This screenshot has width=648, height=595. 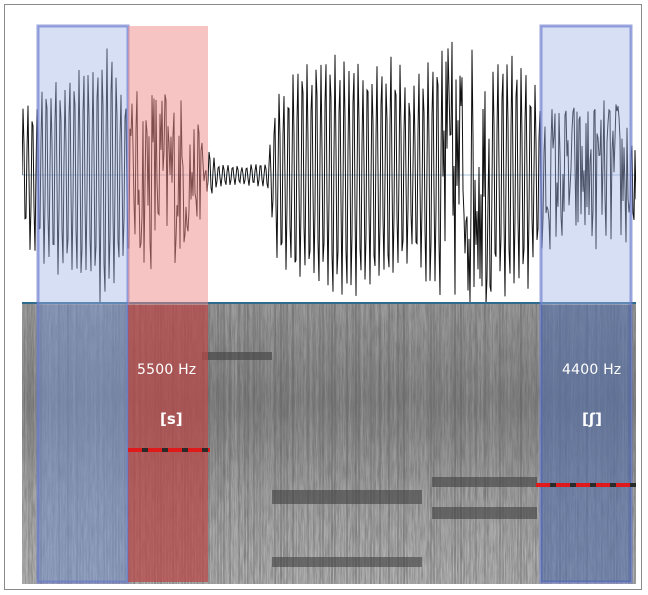 What do you see at coordinates (168, 304) in the screenshot?
I see `red-band-s` at bounding box center [168, 304].